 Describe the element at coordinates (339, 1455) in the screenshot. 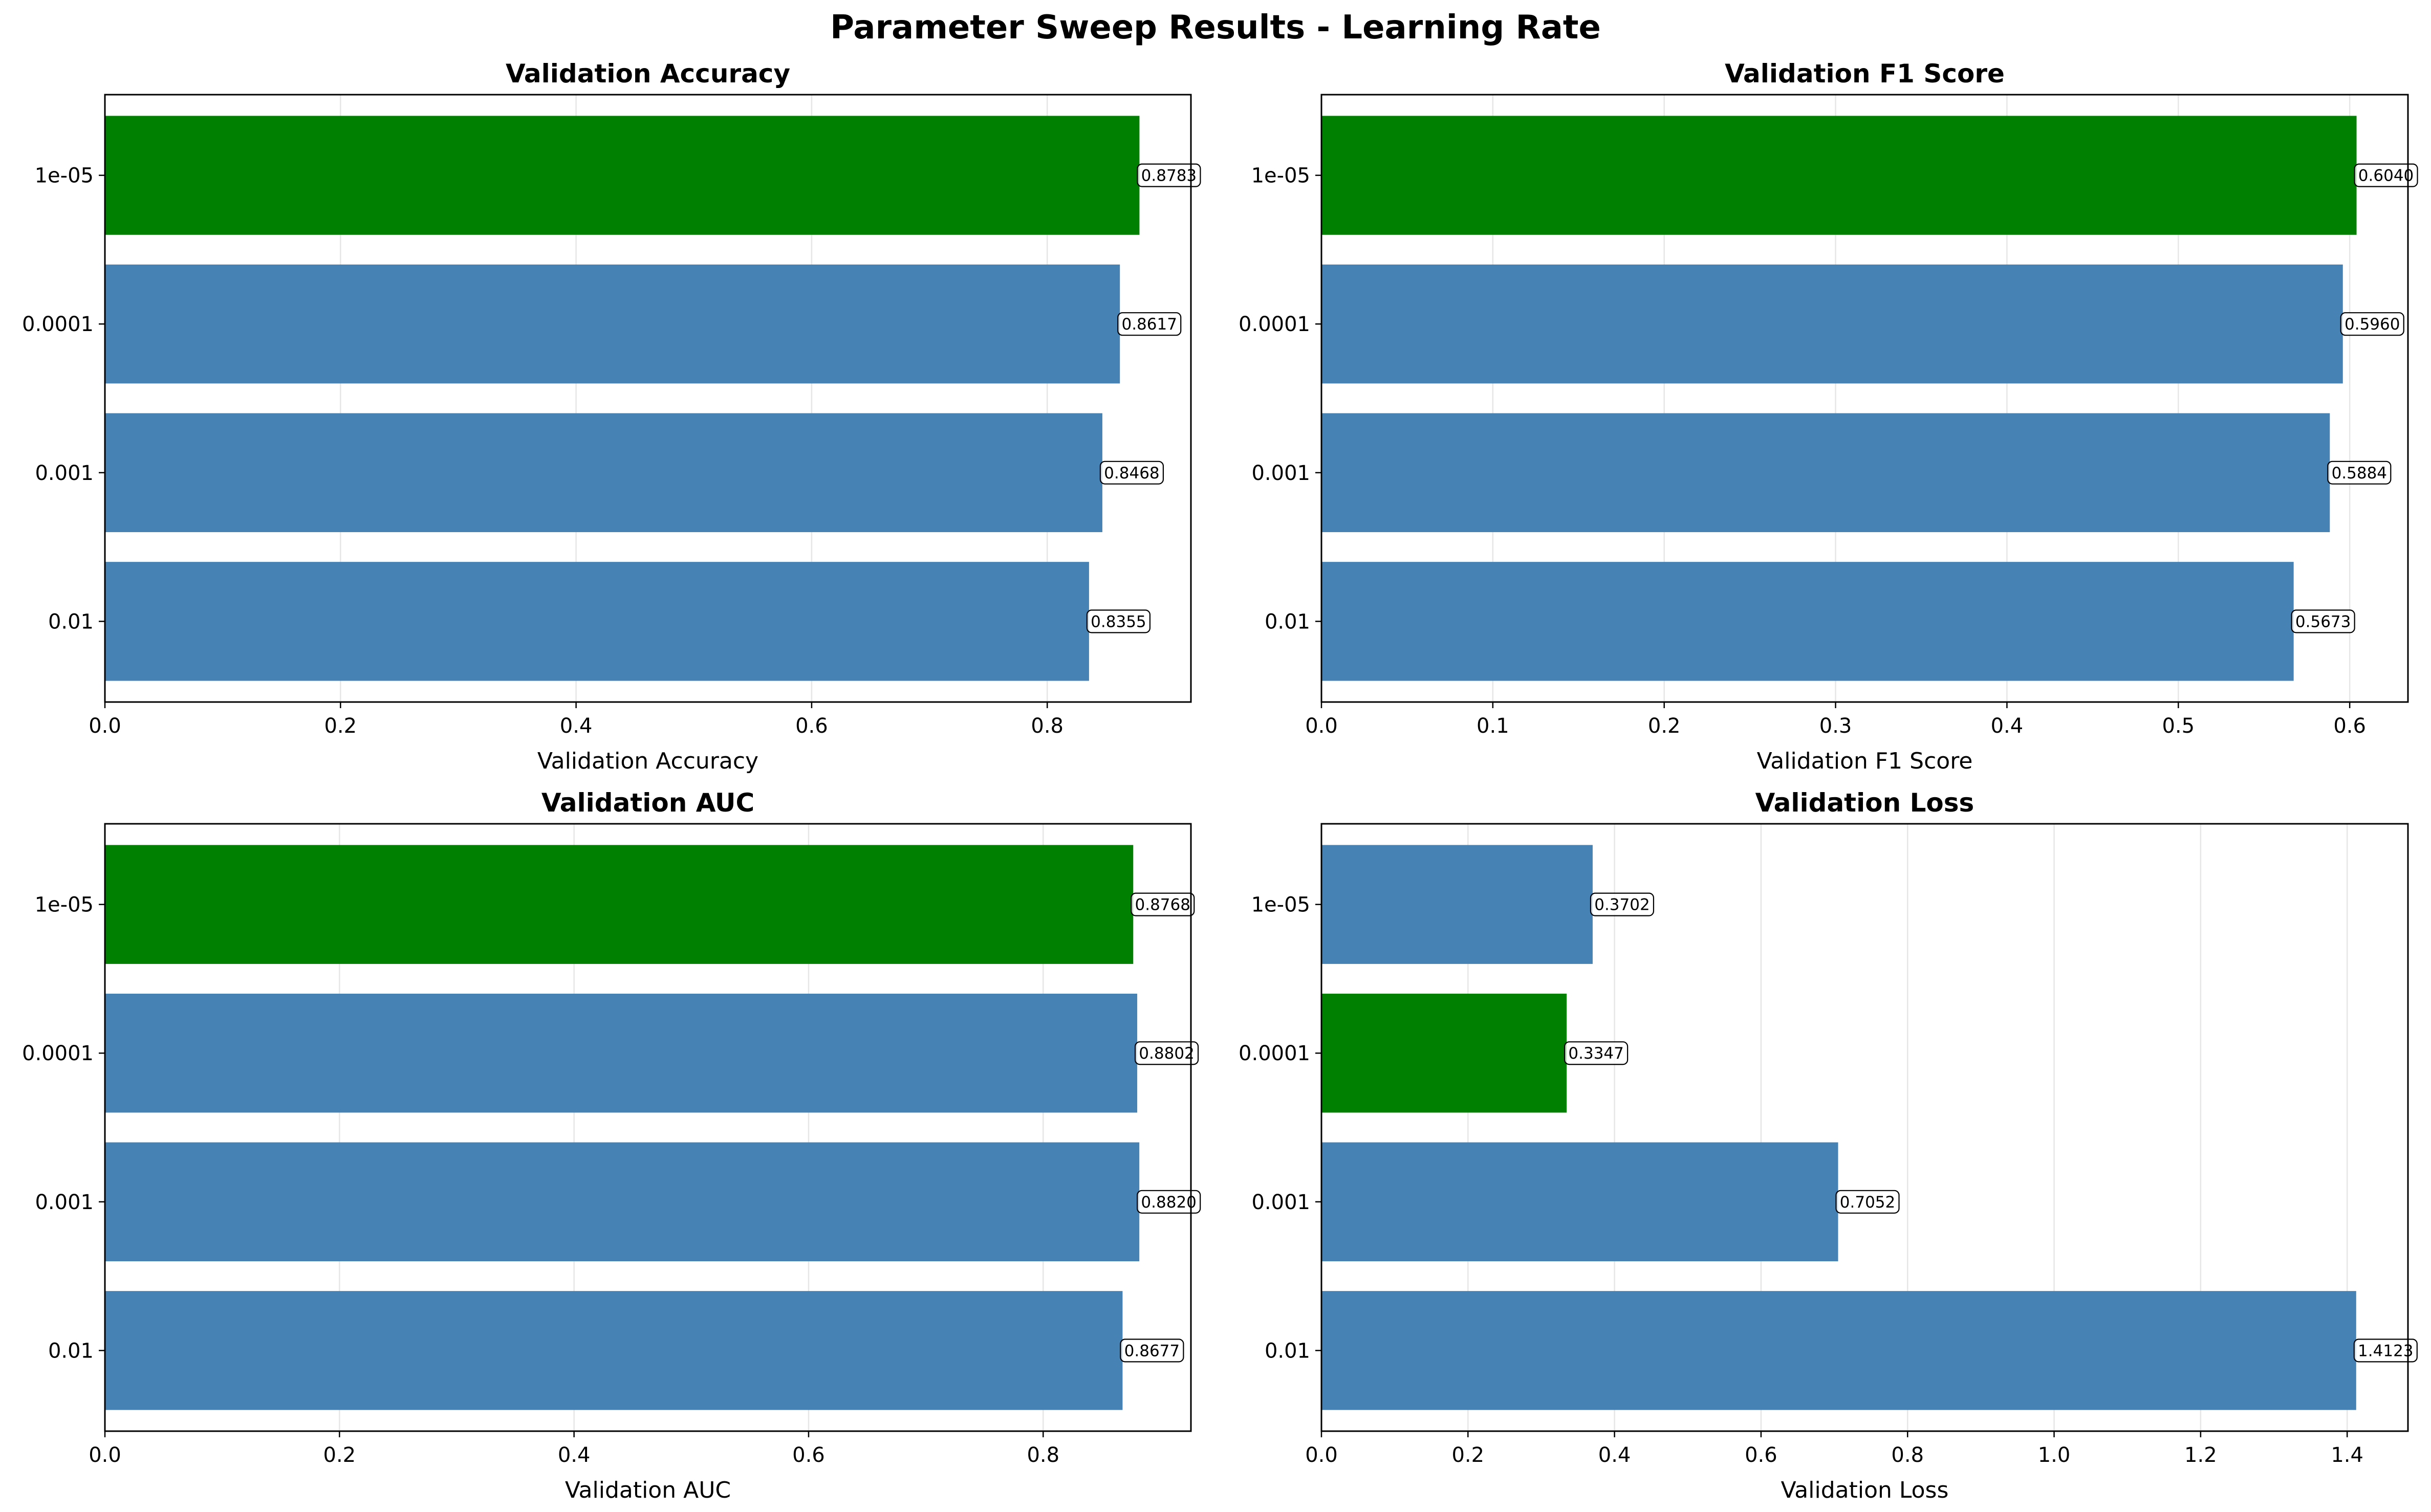

I see `validation-auc-xtick-label: 0.2` at that location.